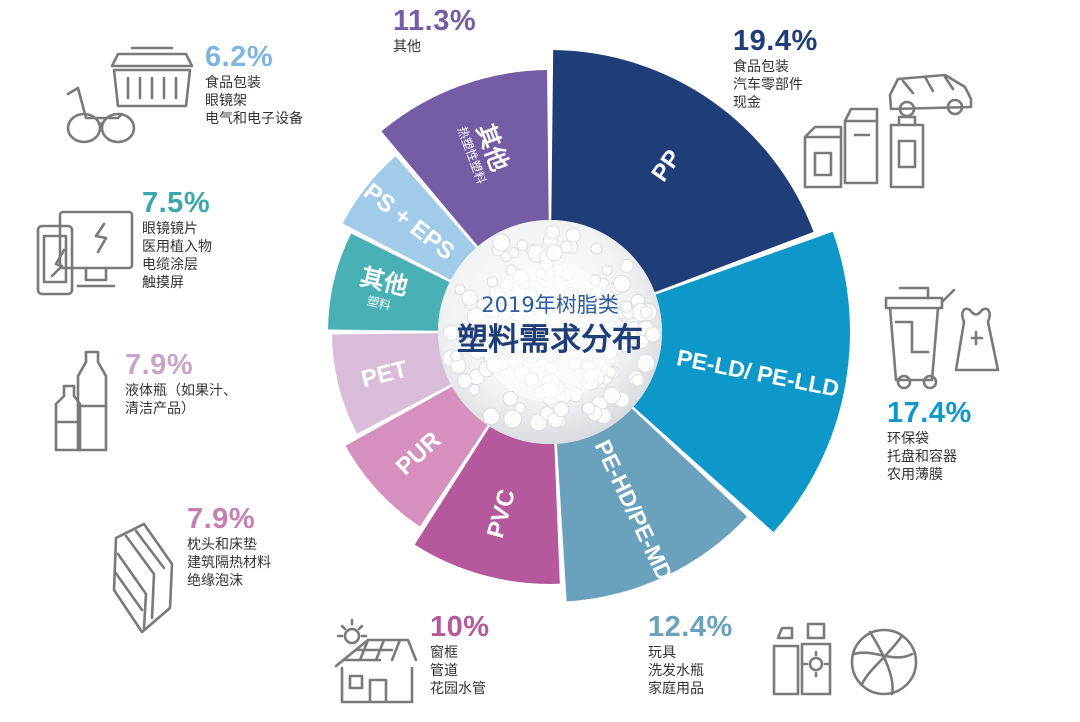  I want to click on center-title-backdrop, so click(550, 332).